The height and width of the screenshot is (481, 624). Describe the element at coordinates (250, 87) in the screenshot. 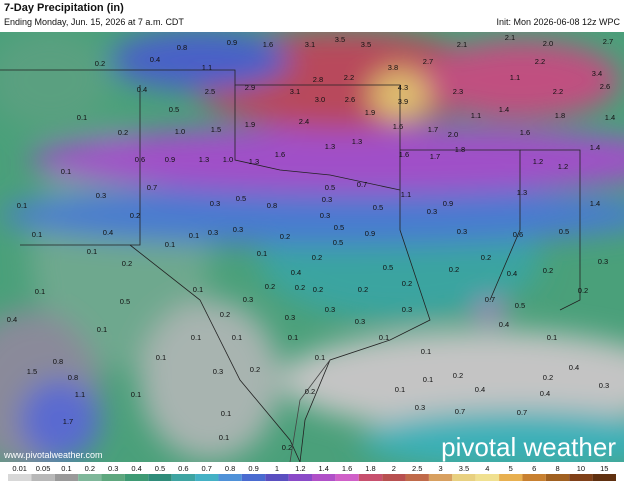

I see `map-value-label: 2.9` at that location.